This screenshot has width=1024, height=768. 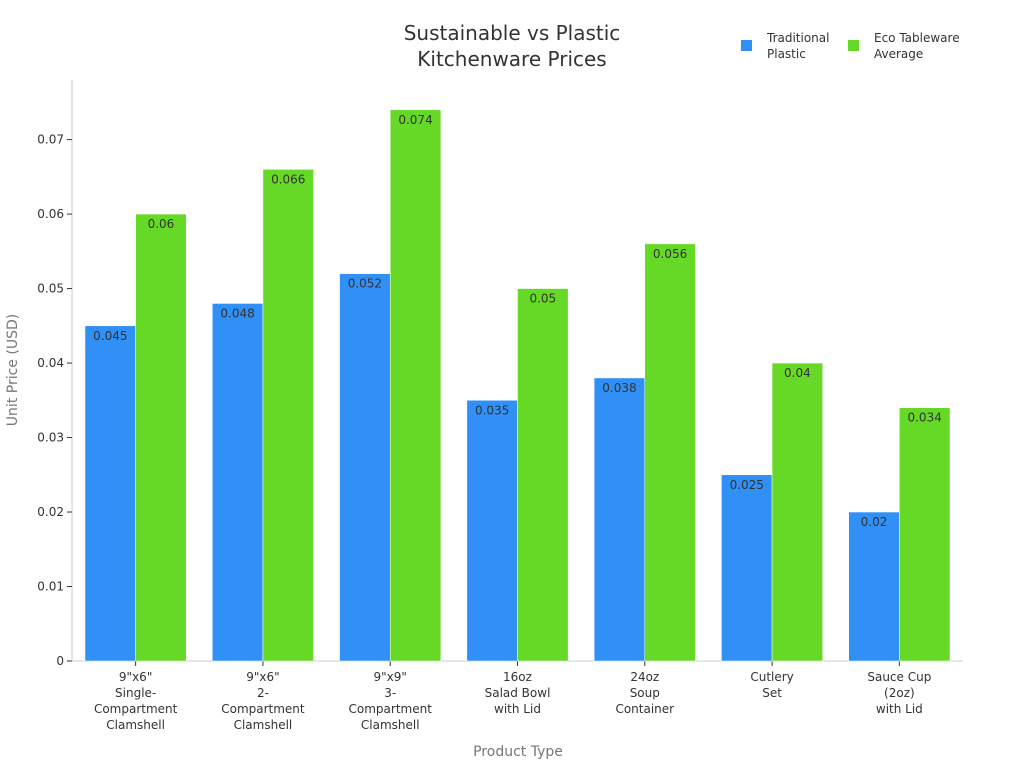 I want to click on value-label: 0.04, so click(x=797, y=373).